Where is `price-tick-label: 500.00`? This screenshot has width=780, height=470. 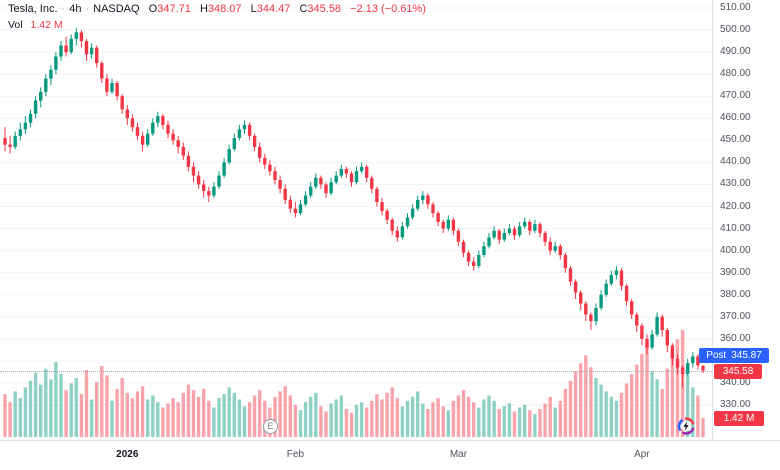
price-tick-label: 500.00 is located at coordinates (735, 30).